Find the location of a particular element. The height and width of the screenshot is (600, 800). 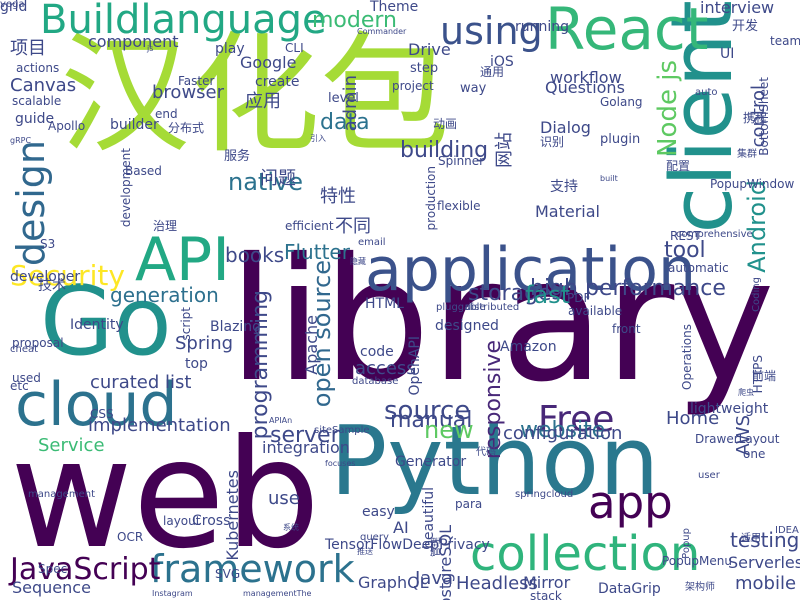

cloud-word: GraphQL is located at coordinates (393, 582).